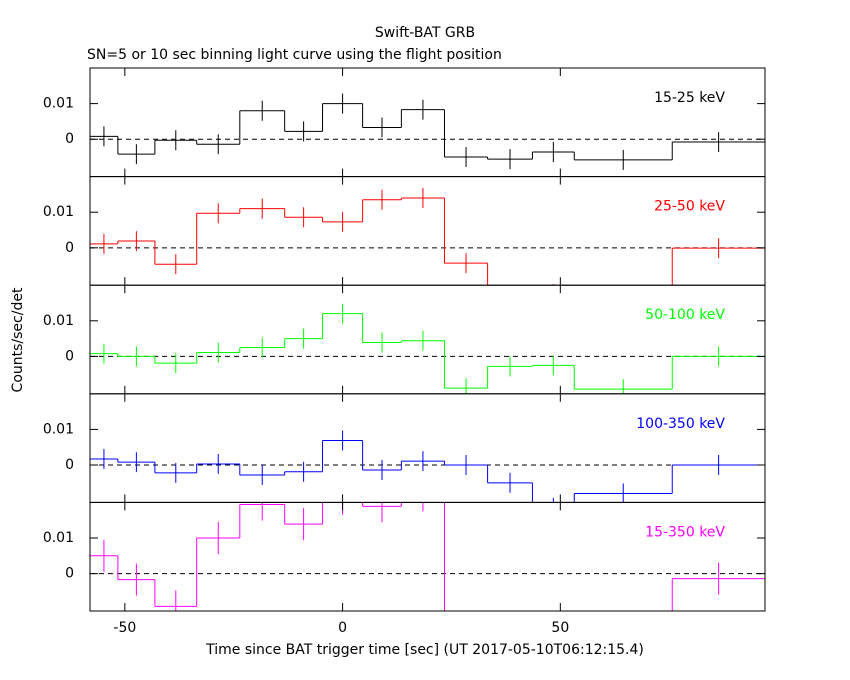 Image resolution: width=850 pixels, height=680 pixels. Describe the element at coordinates (124, 628) in the screenshot. I see `x-tick-label: -50` at that location.